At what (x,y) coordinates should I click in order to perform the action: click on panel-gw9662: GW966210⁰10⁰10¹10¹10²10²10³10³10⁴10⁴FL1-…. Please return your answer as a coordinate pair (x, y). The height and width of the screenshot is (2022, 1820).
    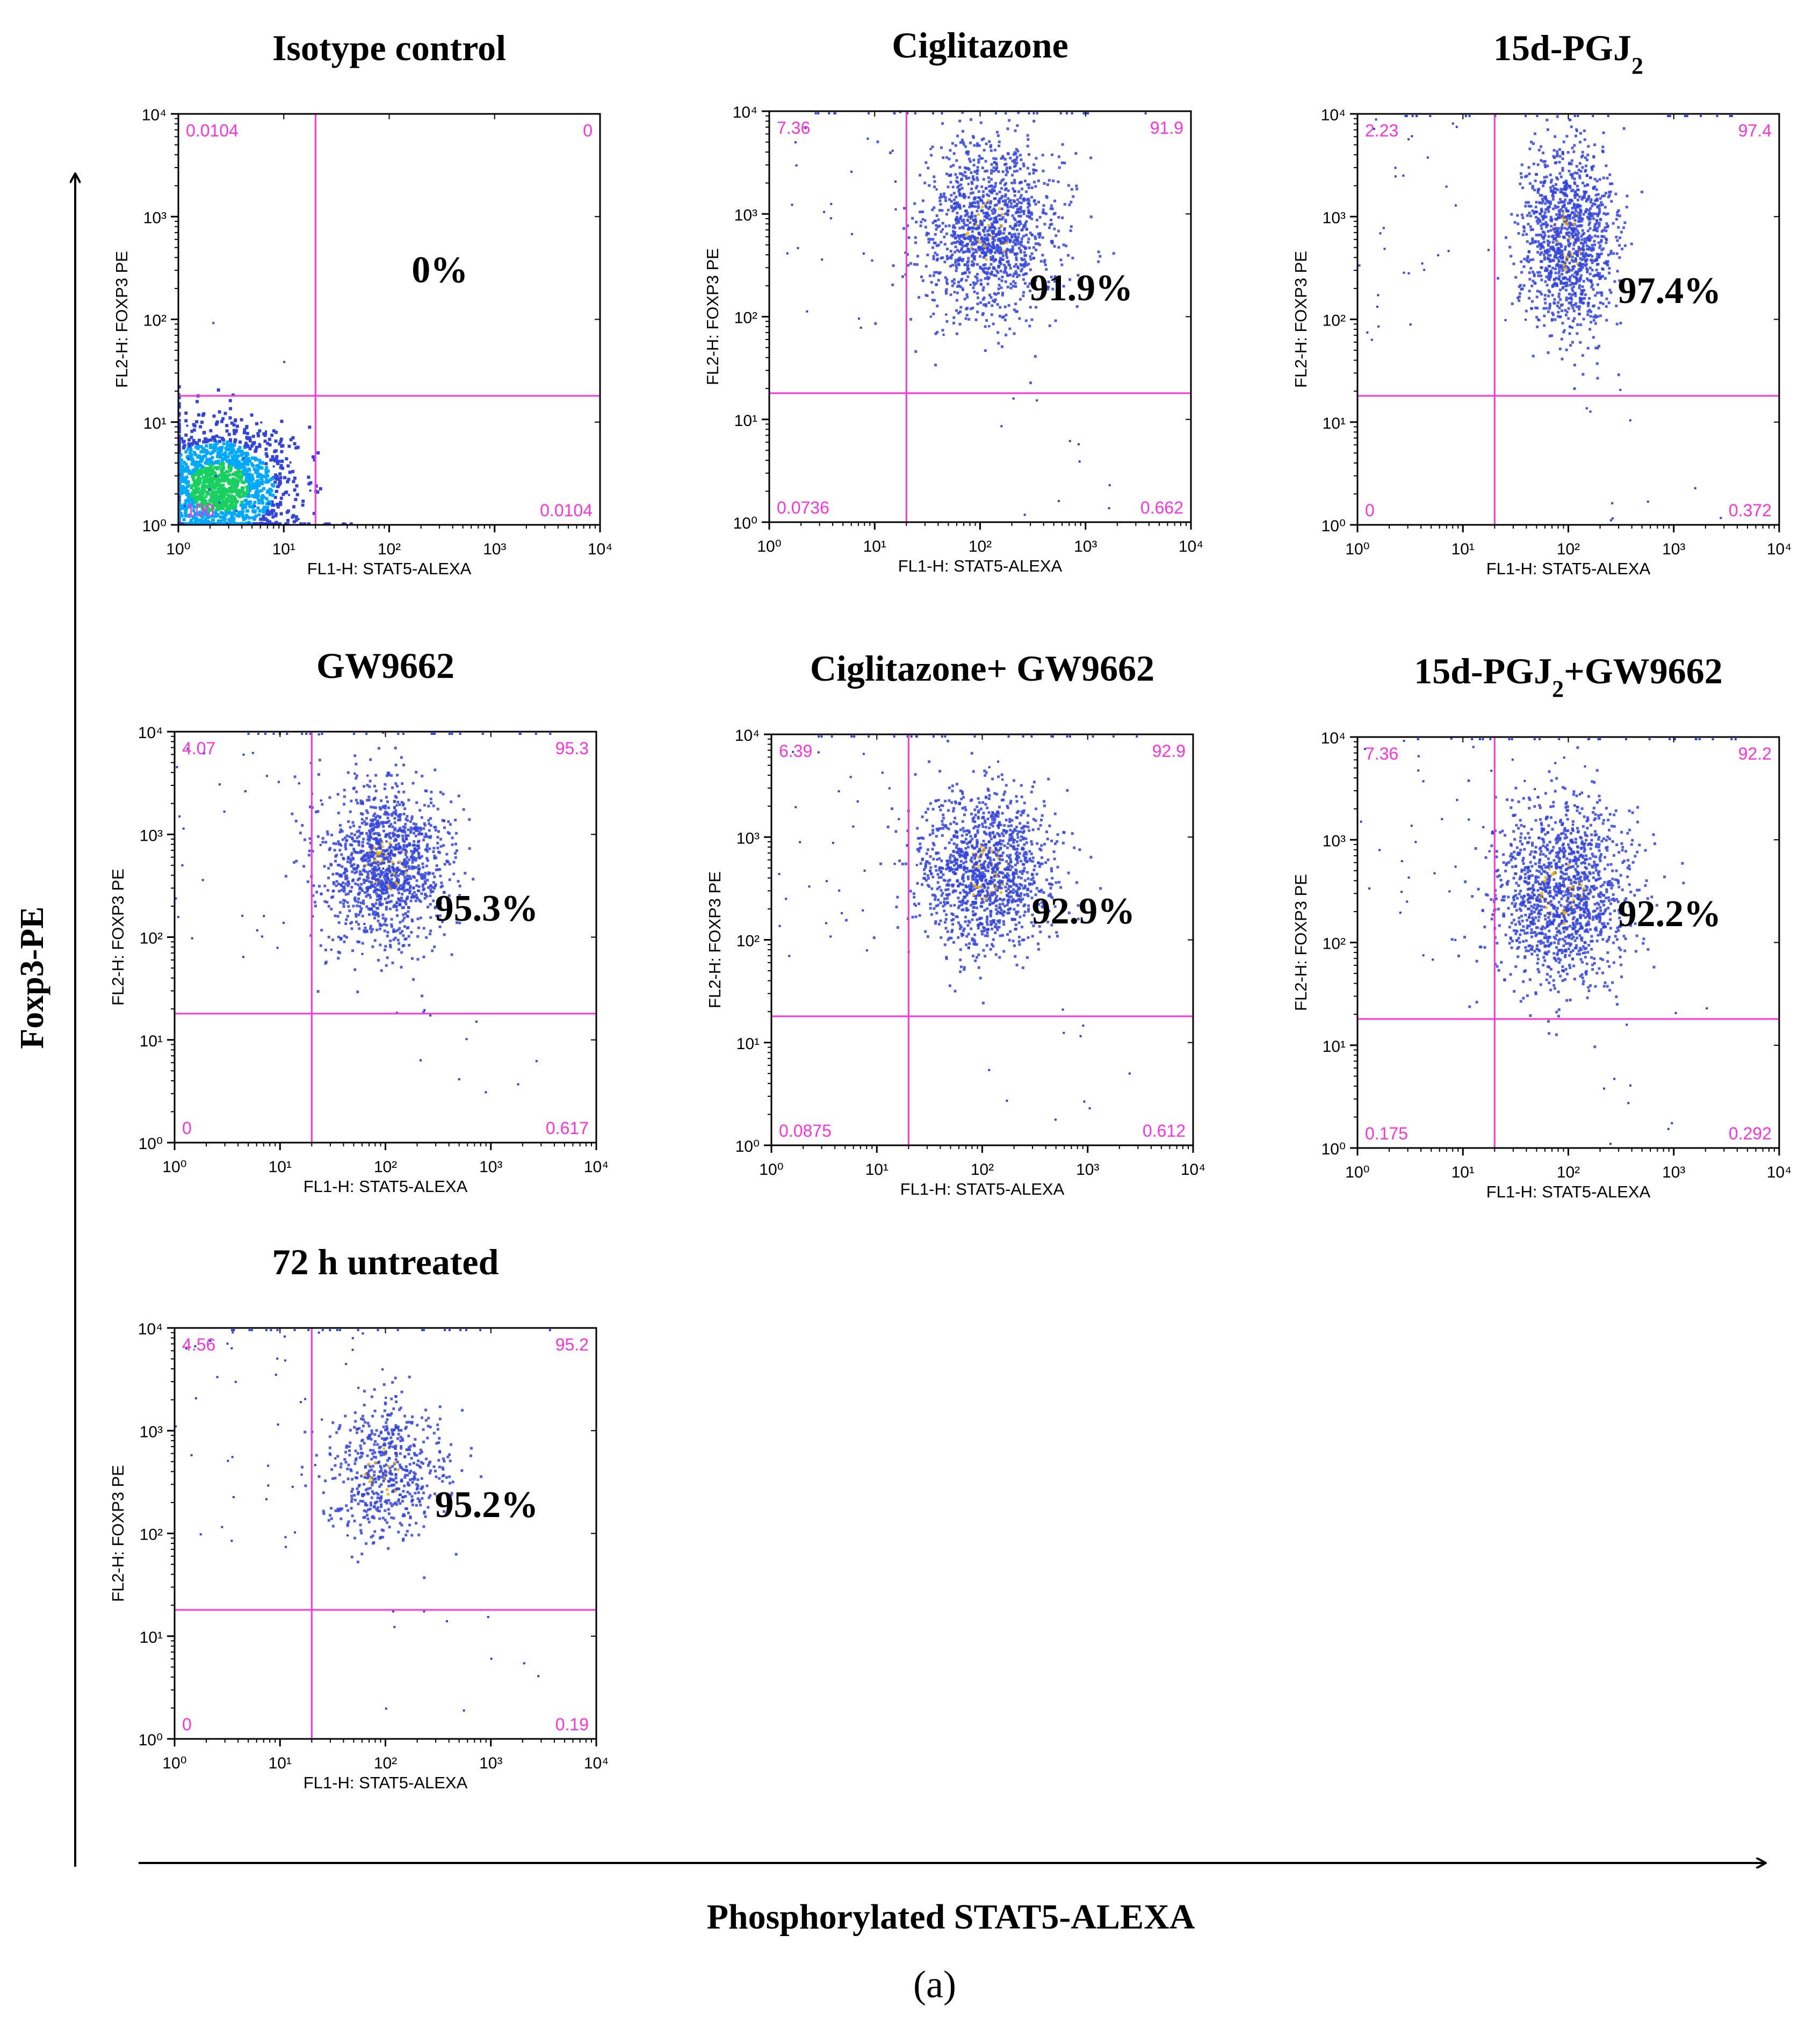
    Looking at the image, I should click on (359, 920).